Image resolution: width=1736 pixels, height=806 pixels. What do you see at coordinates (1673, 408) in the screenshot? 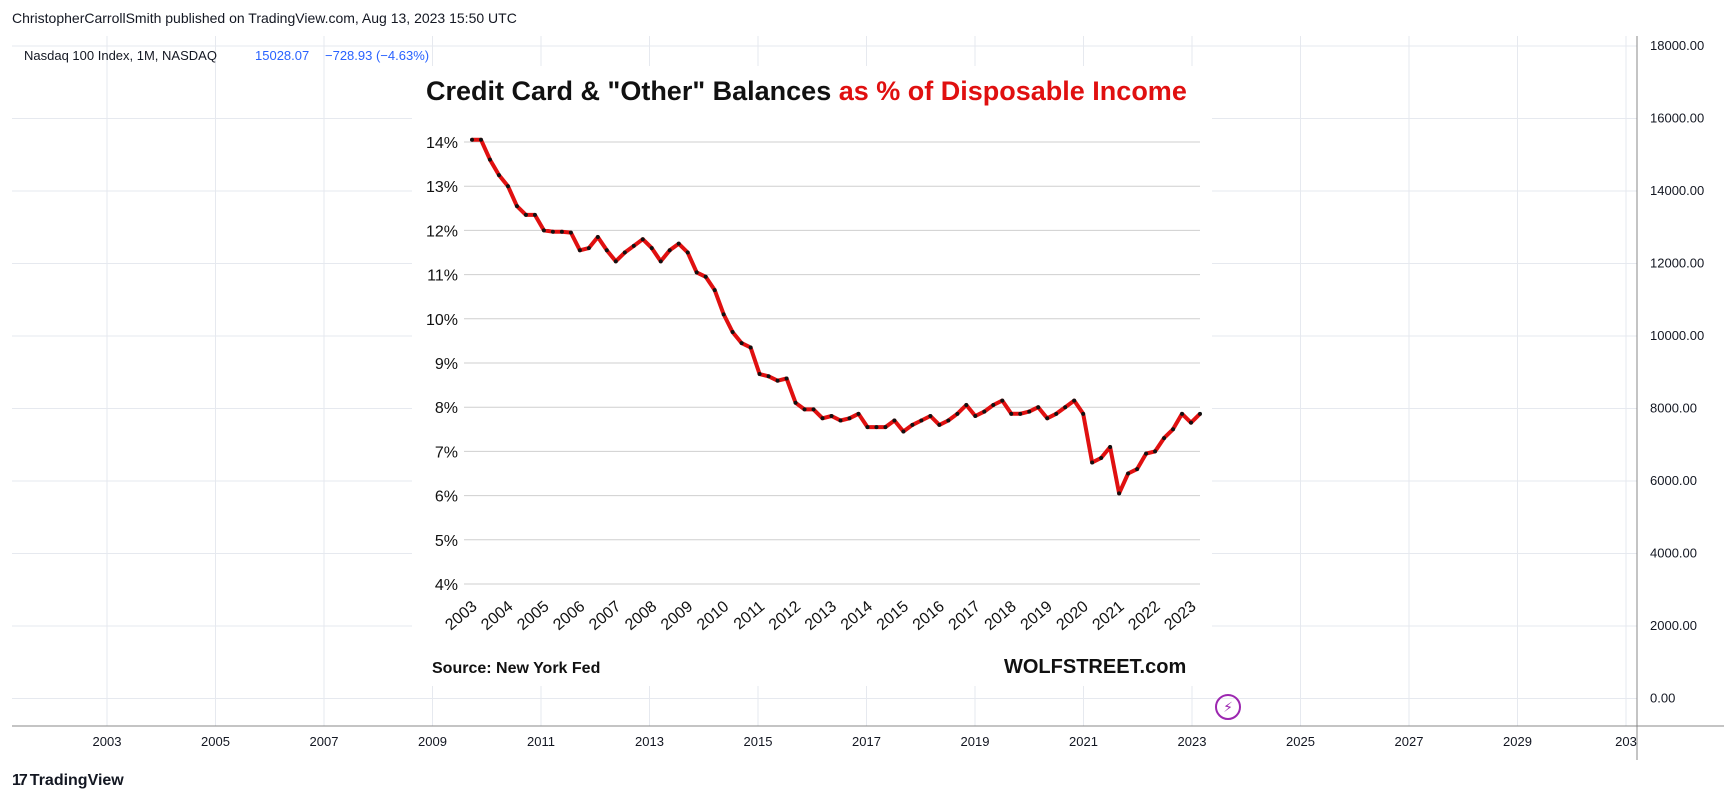
I see `outer-price-tick: 8000.00` at bounding box center [1673, 408].